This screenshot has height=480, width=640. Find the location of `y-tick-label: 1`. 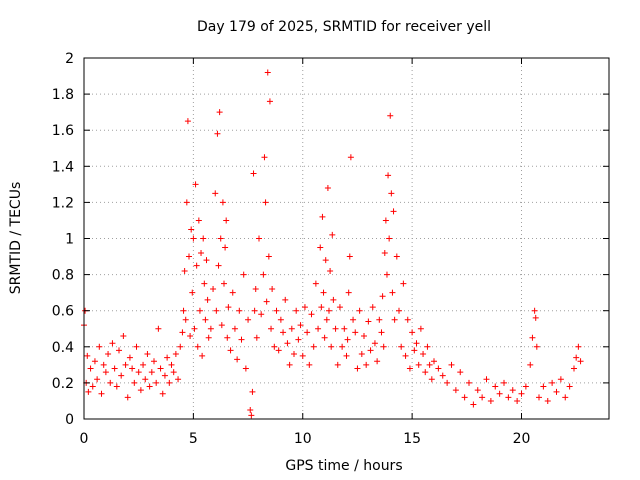

y-tick-label: 1 is located at coordinates (69, 240).